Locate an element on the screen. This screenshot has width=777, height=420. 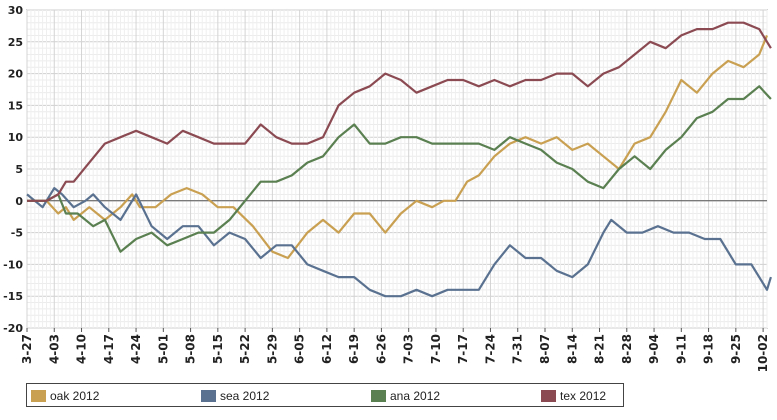
y-tick-label: 10 is located at coordinates (16, 137).